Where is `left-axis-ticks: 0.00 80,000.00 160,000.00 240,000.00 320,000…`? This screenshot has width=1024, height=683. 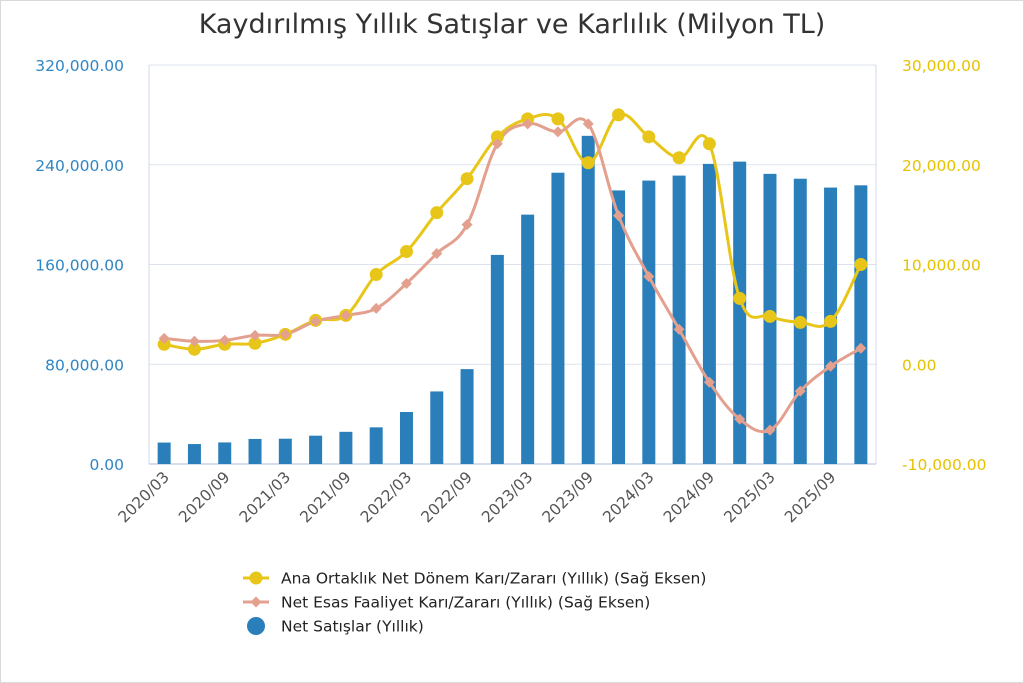 left-axis-ticks: 0.00 80,000.00 160,000.00 240,000.00 320,000… is located at coordinates (79, 265).